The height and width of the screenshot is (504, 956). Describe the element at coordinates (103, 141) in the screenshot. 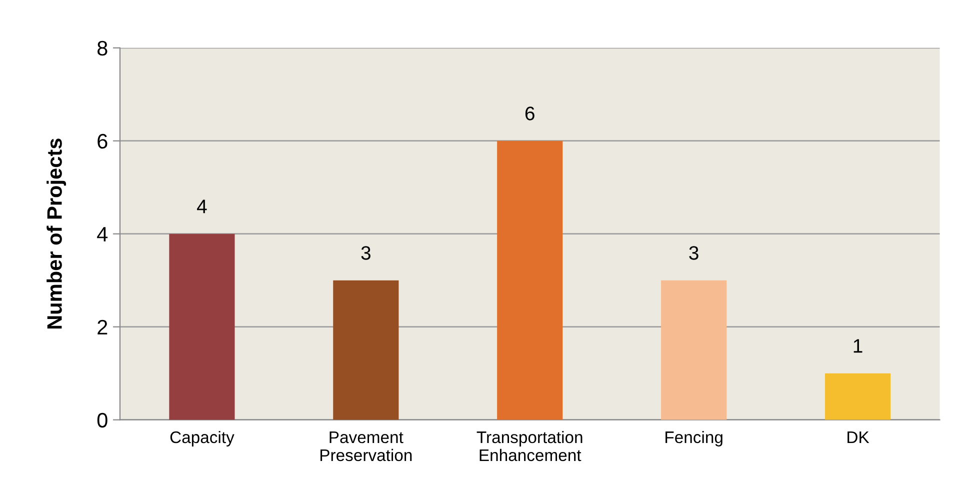

I see `y-tick-label: 6` at that location.